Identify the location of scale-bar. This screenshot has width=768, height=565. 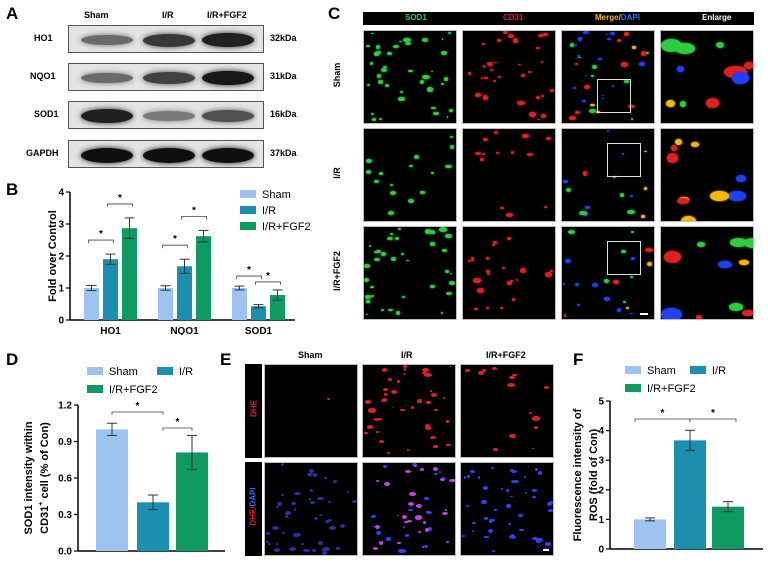
(644, 314).